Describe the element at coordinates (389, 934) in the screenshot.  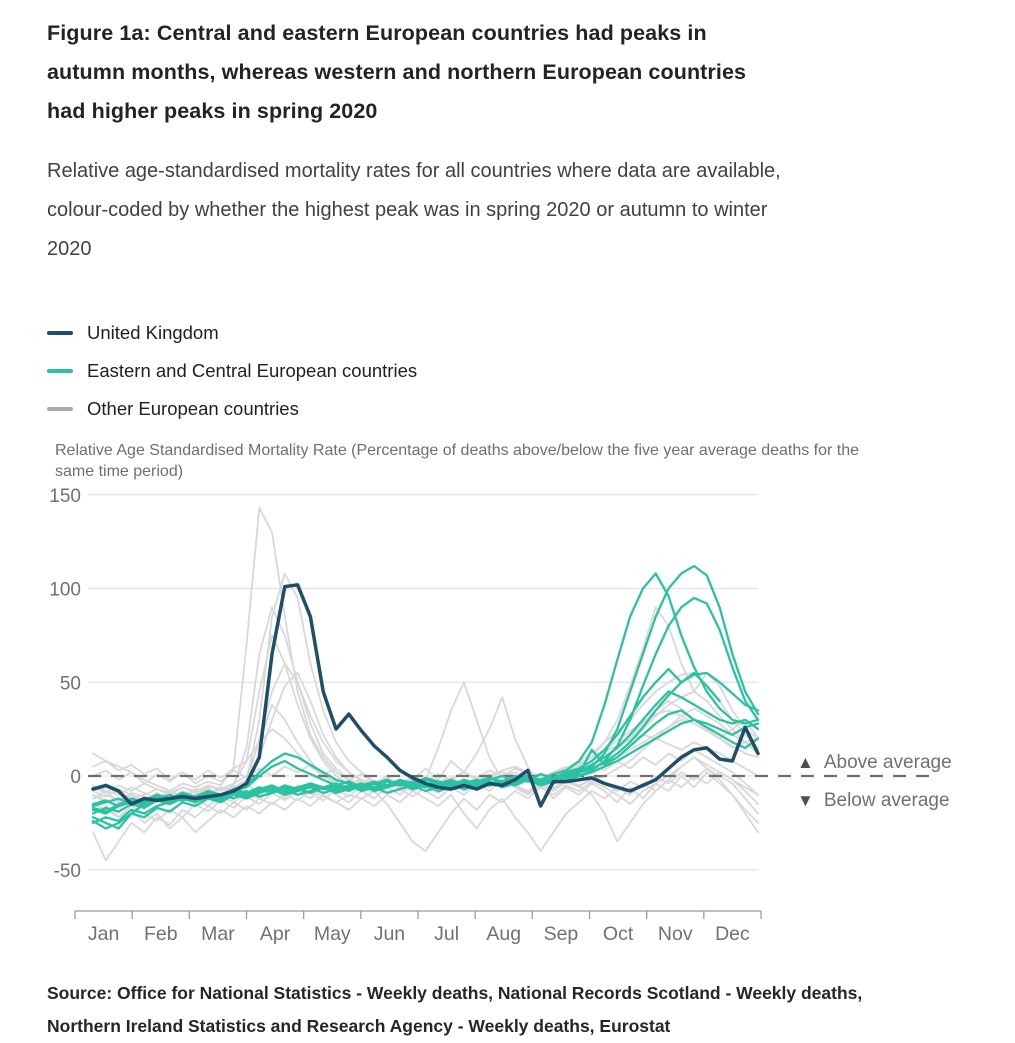
I see `month-label-jun: Jun` at that location.